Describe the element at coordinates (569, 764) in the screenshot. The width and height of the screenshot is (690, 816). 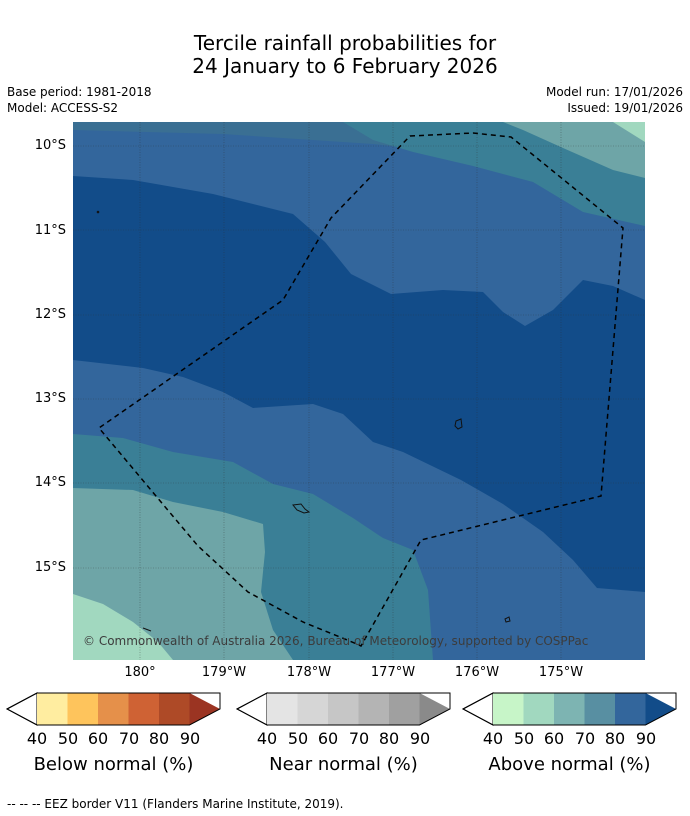
I see `legend-title-above: Above normal (%)` at that location.